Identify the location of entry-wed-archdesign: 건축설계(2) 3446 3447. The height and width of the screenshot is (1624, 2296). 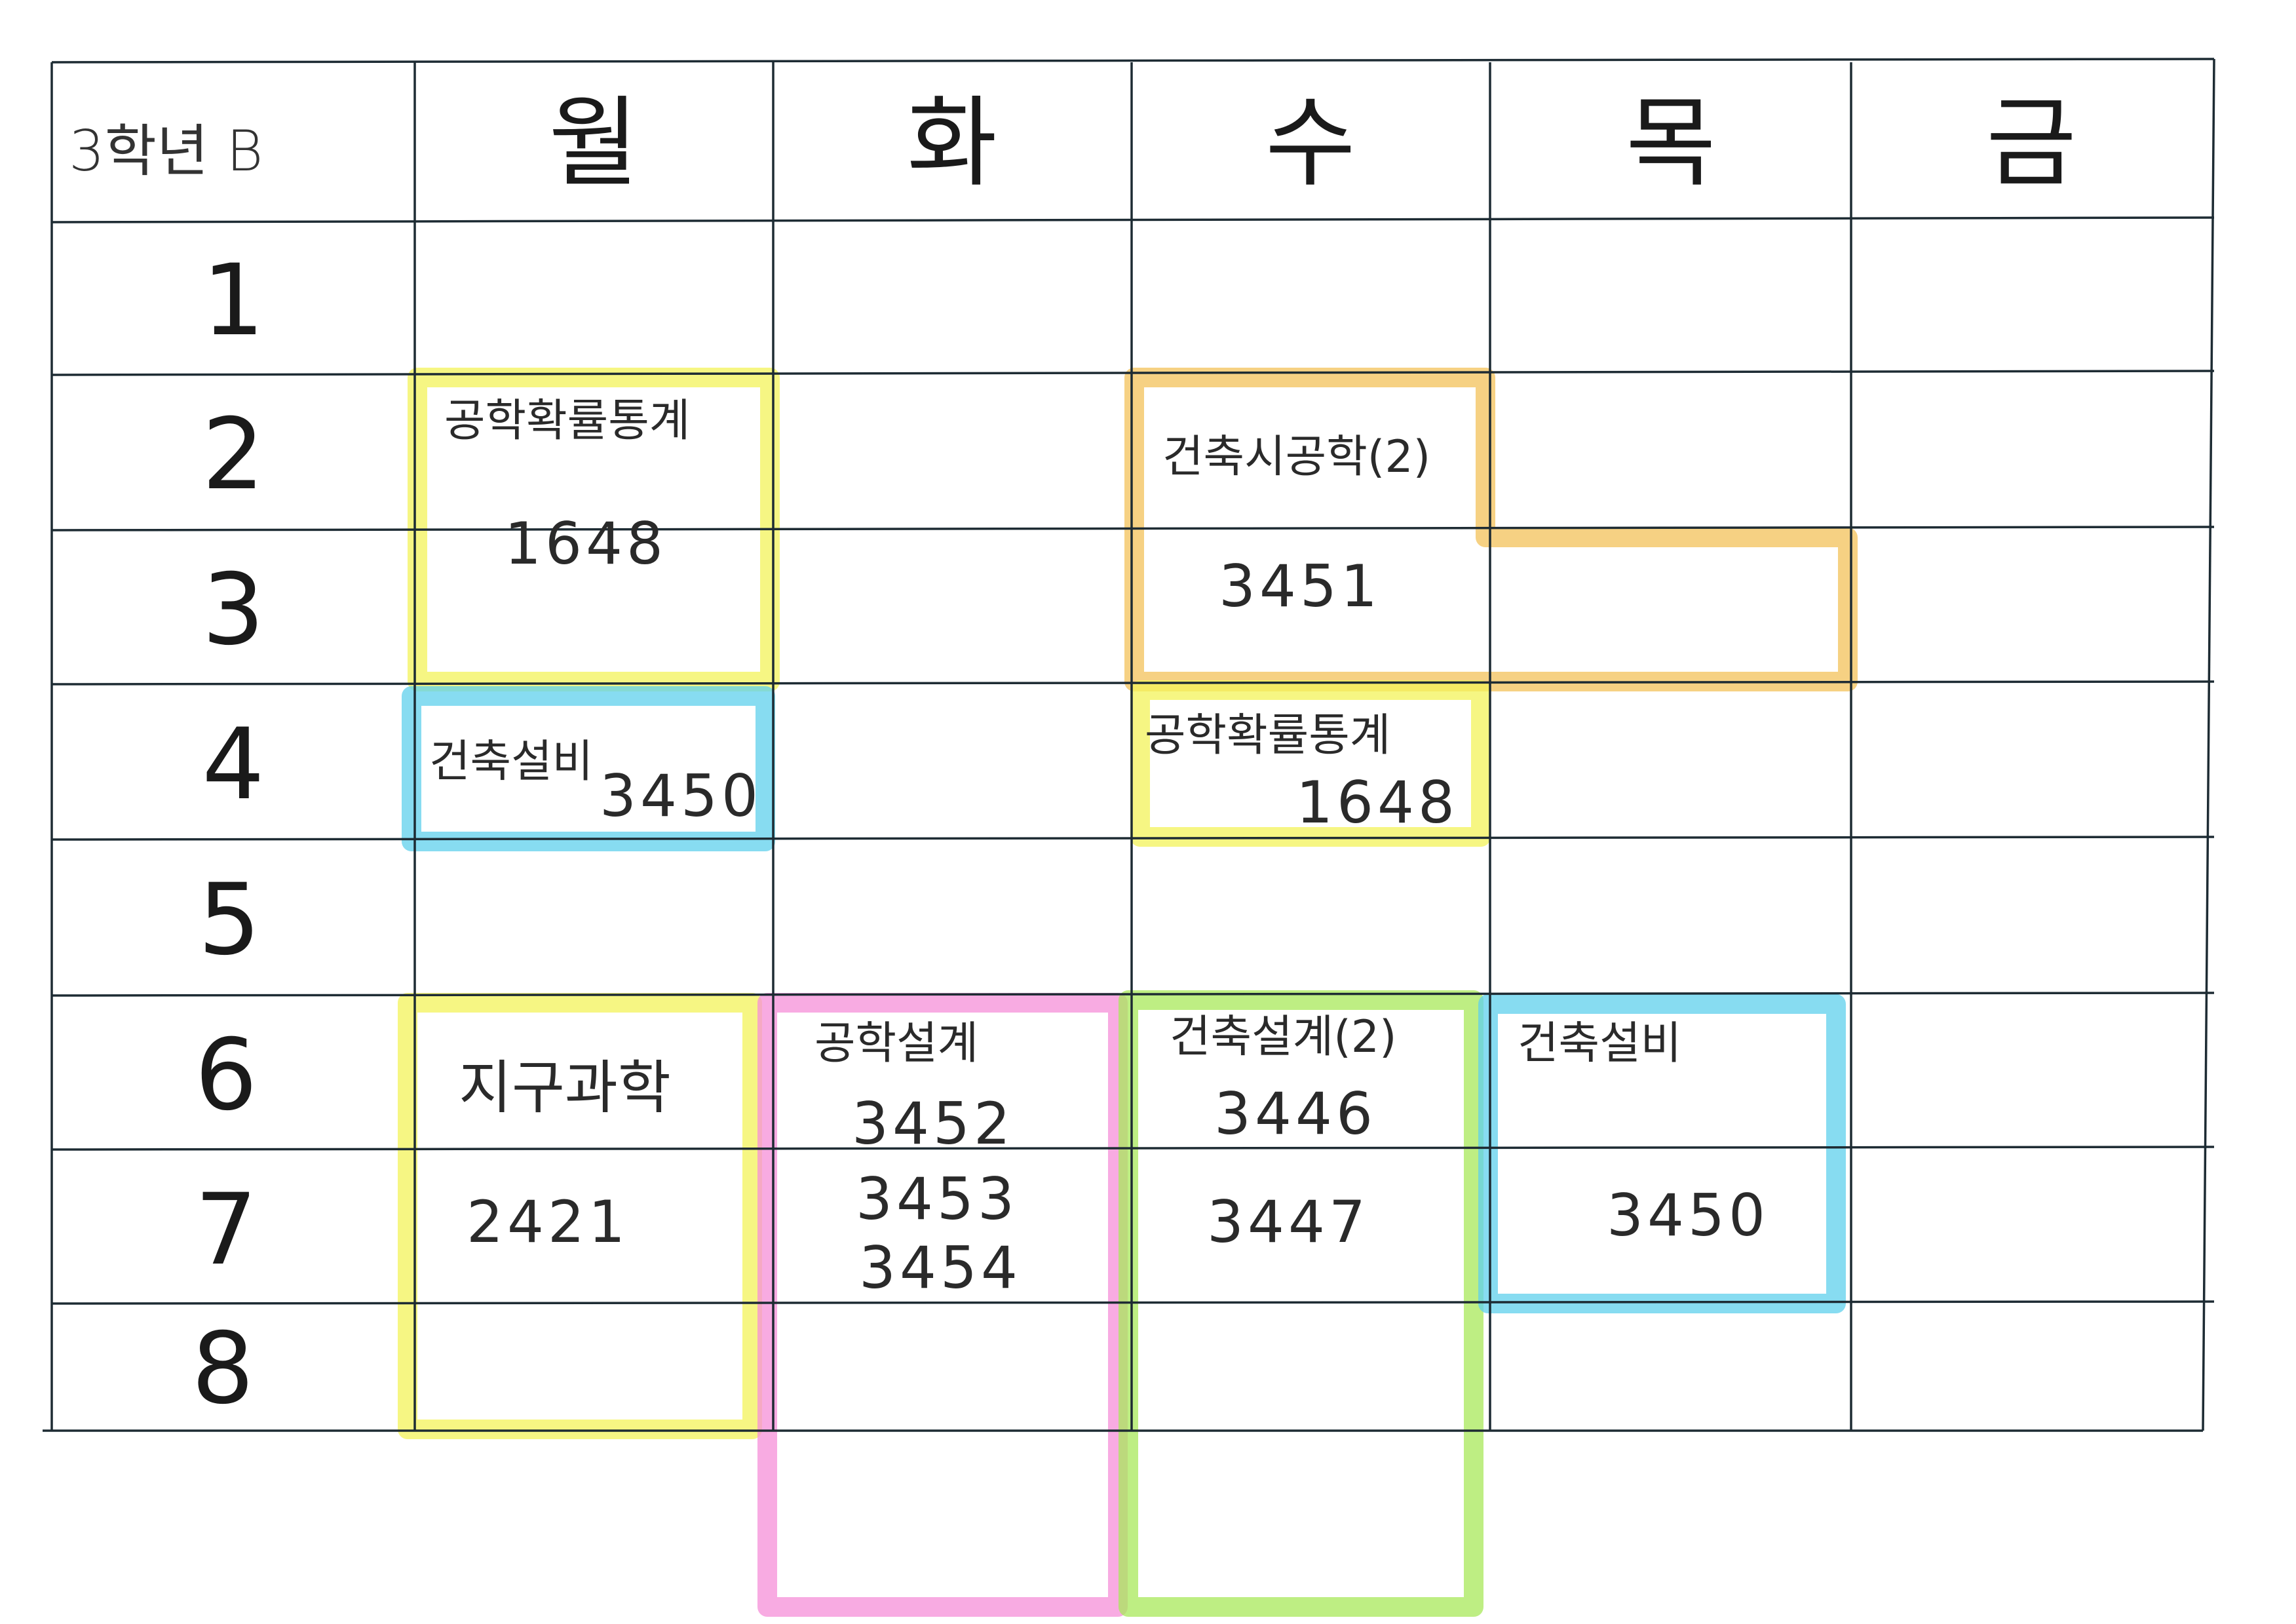
(1283, 1133).